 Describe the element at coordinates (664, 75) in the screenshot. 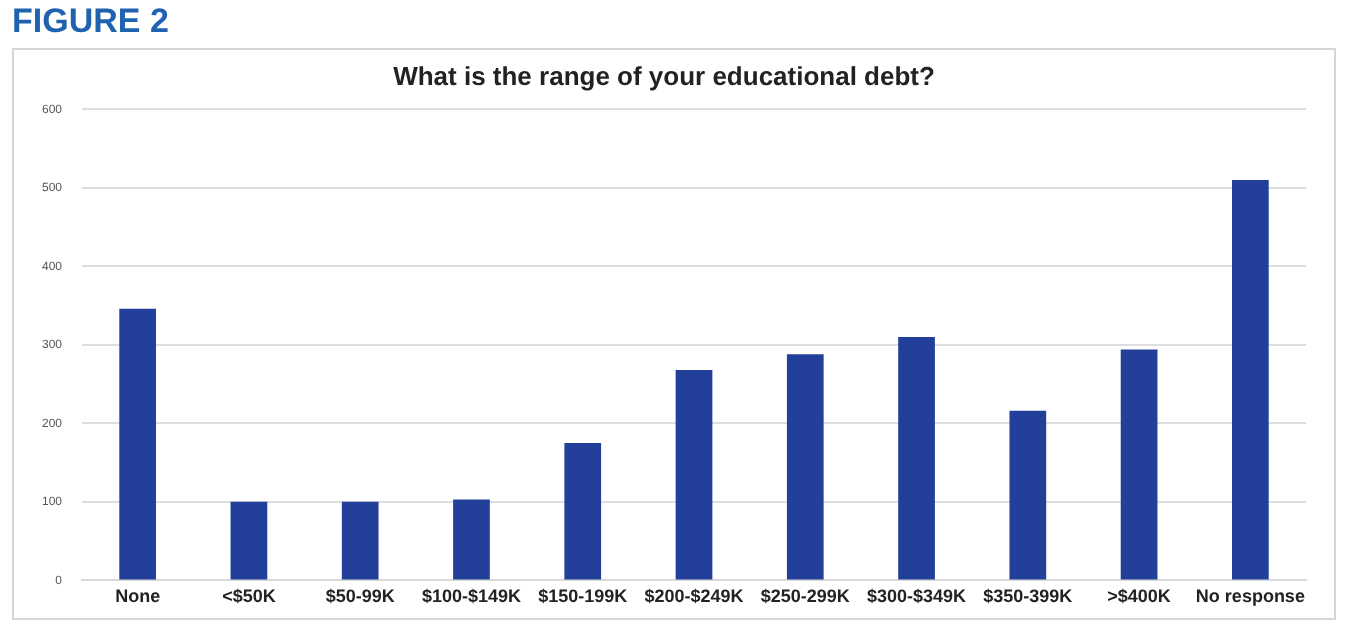

I see `chart-title: What is the range of your educational debt?` at that location.